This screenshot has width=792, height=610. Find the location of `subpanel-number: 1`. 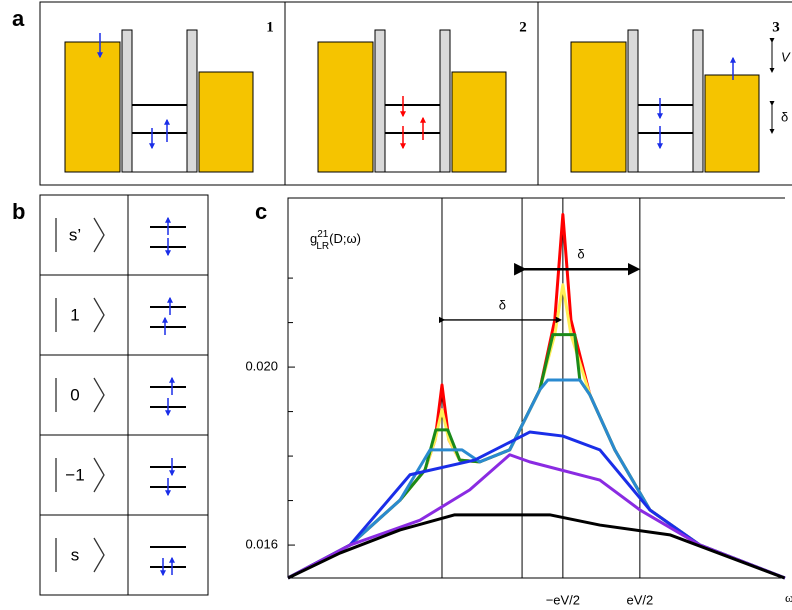

subpanel-number: 1 is located at coordinates (270, 27).